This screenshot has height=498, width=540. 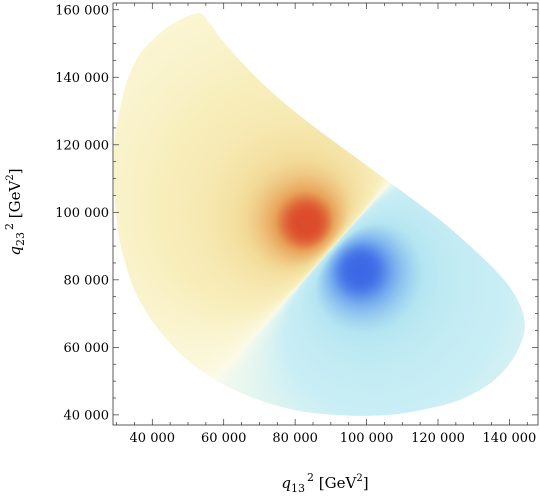 What do you see at coordinates (87, 280) in the screenshot?
I see `y-tick-label: 80 000` at bounding box center [87, 280].